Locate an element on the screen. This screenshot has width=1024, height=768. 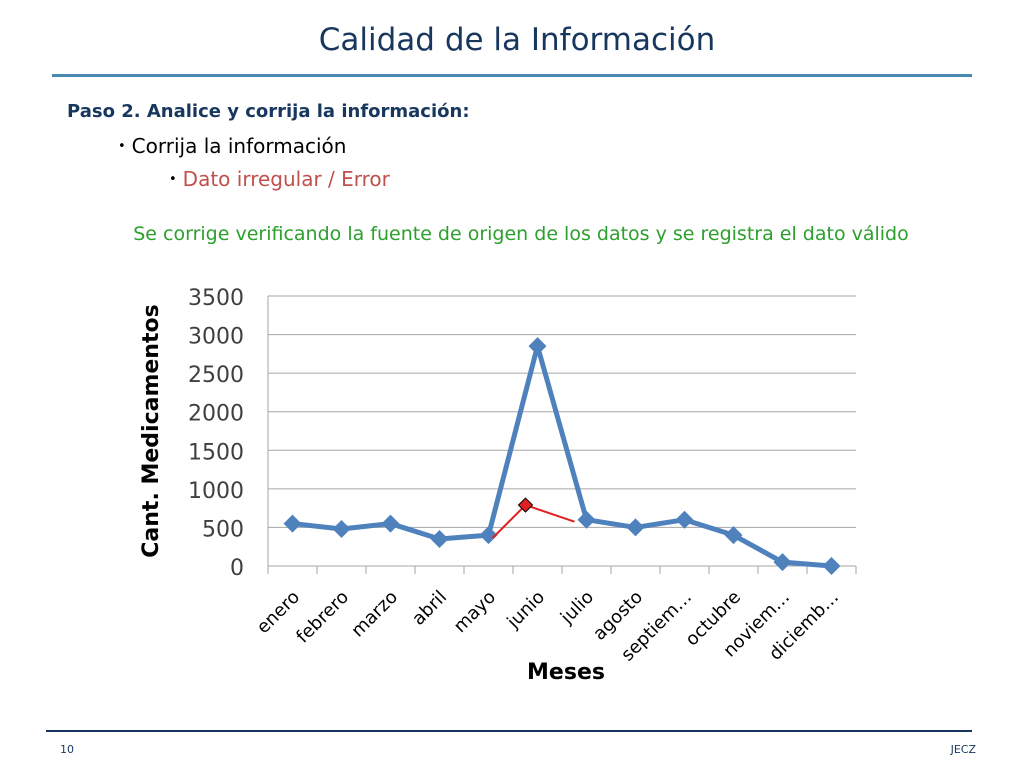
bullet-text: Dato irregular / Error is located at coordinates (286, 179).